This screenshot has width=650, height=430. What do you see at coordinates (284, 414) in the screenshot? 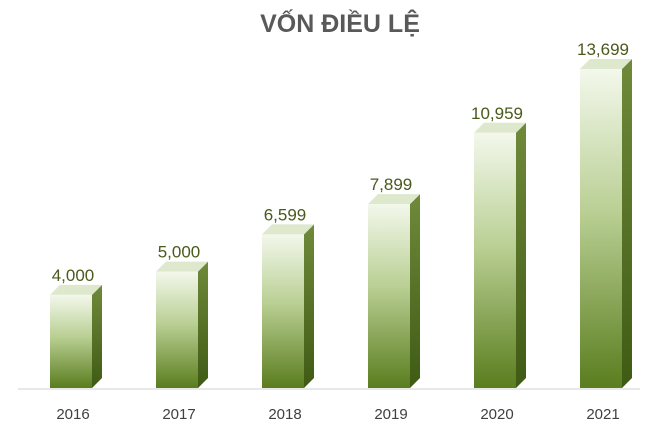
I see `x-tick-label-2018: 2018` at bounding box center [284, 414].